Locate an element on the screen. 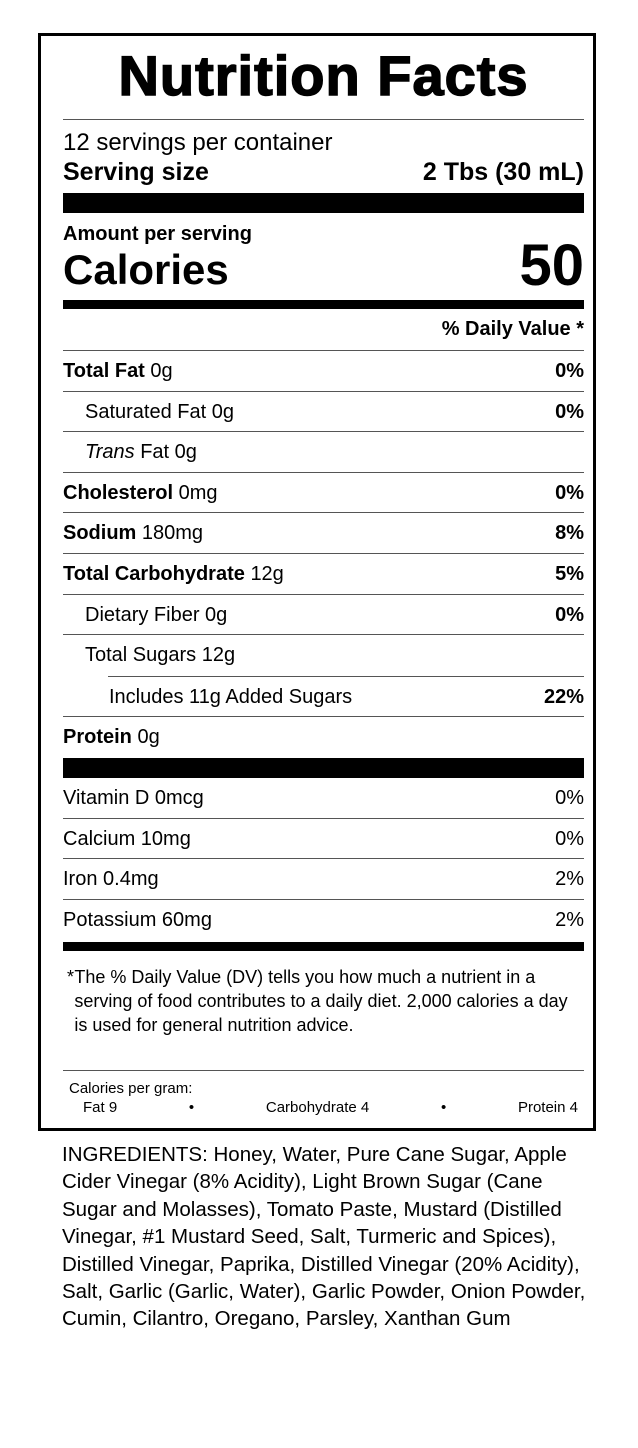  nutrient-name: Saturated Fat is located at coordinates (146, 411).